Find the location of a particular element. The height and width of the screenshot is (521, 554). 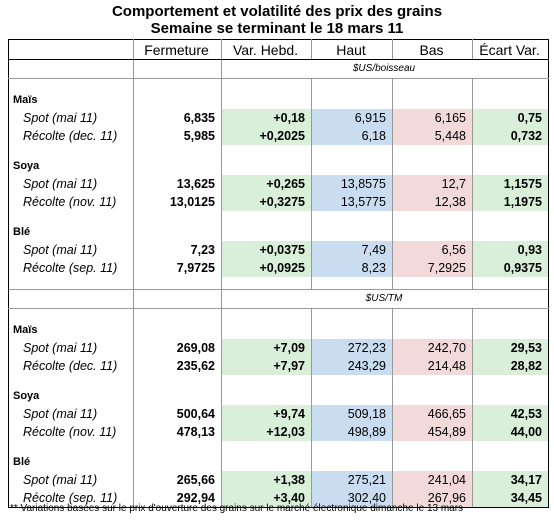

table-cell: 466,65 is located at coordinates (432, 414).